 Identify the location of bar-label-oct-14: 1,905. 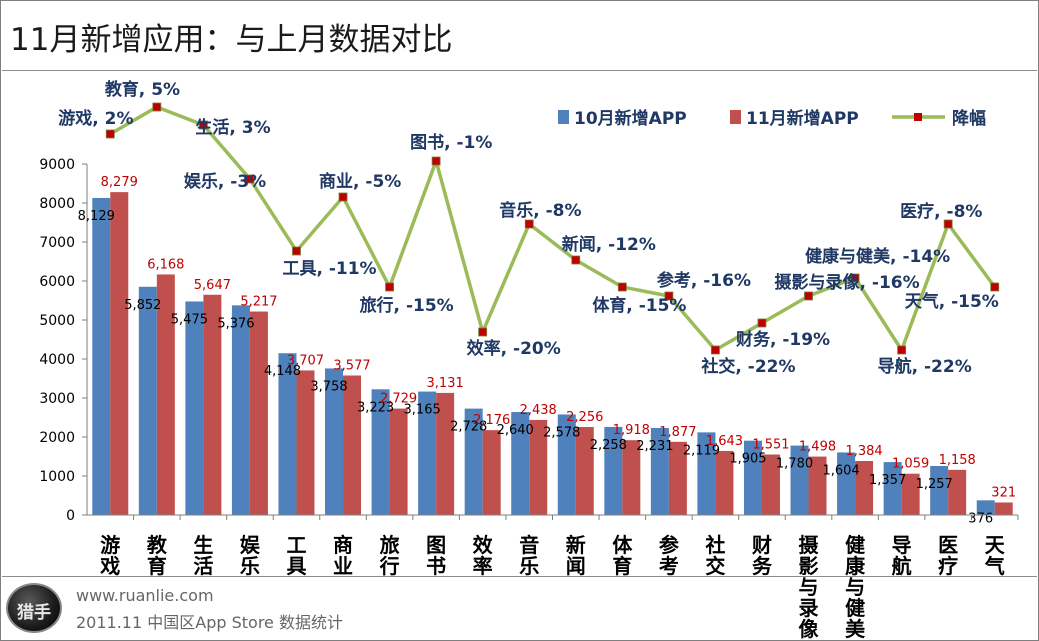
(747, 459).